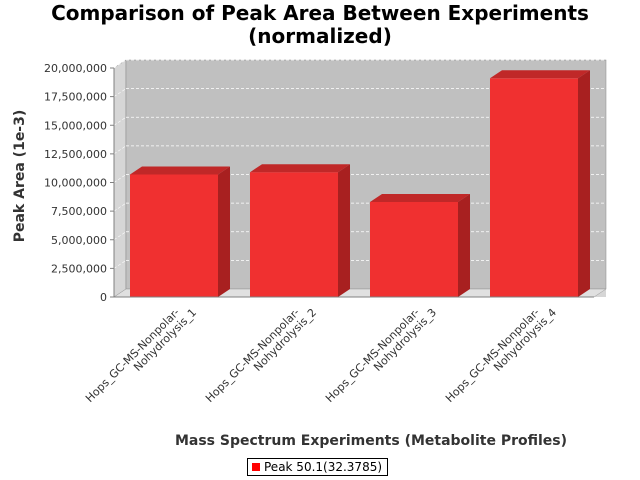 The width and height of the screenshot is (640, 480). Describe the element at coordinates (79, 240) in the screenshot. I see `y-tick-label: 5,000,000` at that location.